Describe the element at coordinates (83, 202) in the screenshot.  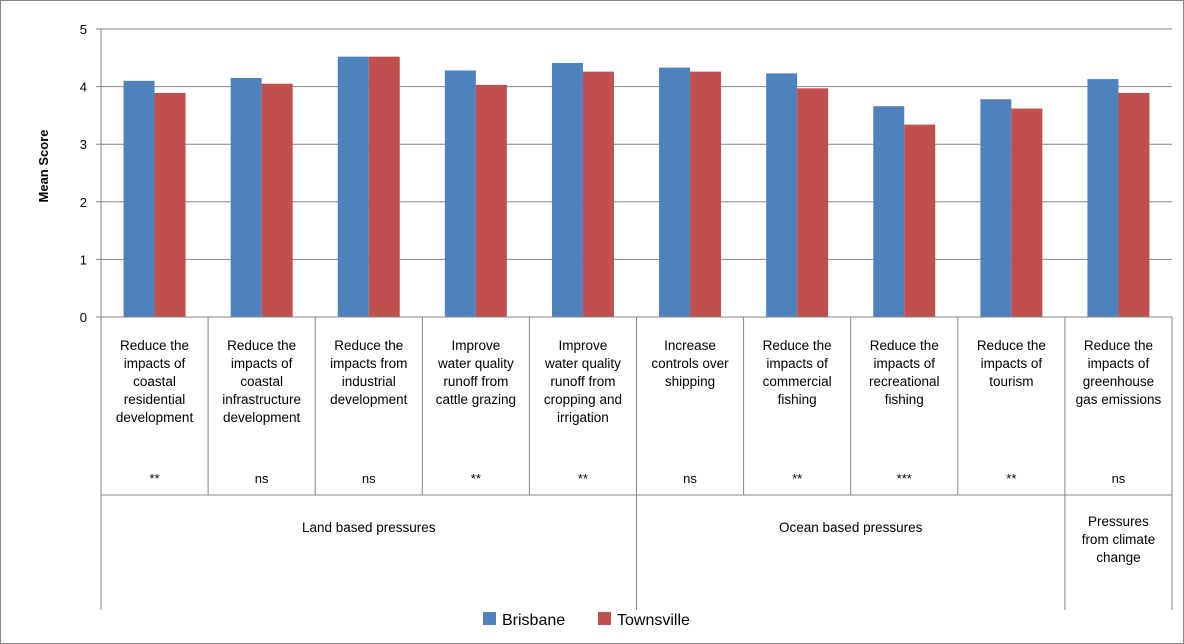
I see `y-tick-label: 2` at that location.